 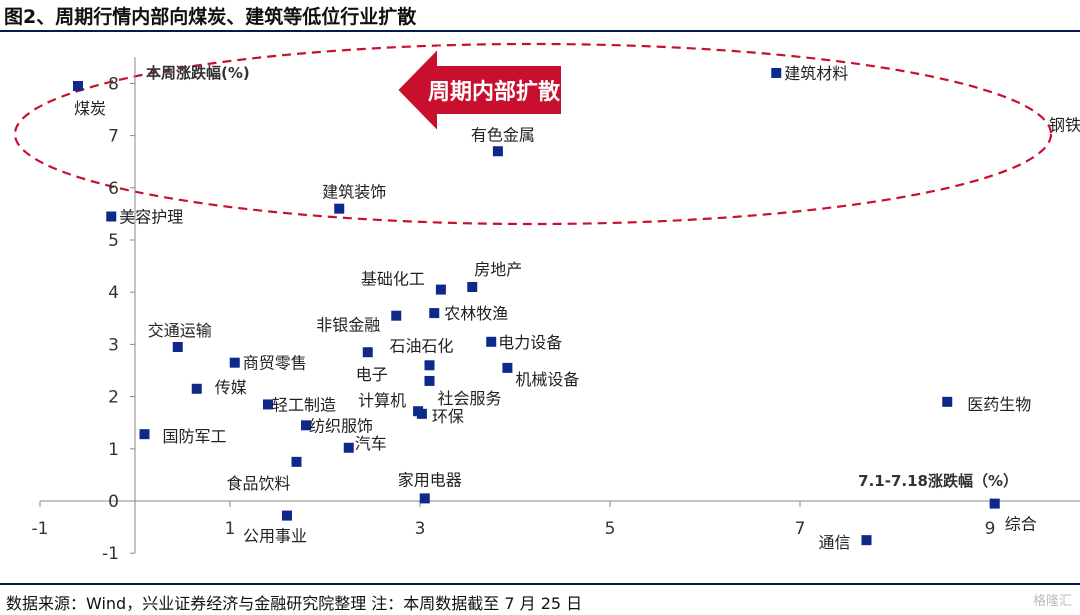 I want to click on watermark: 格隆汇, so click(x=1052, y=601).